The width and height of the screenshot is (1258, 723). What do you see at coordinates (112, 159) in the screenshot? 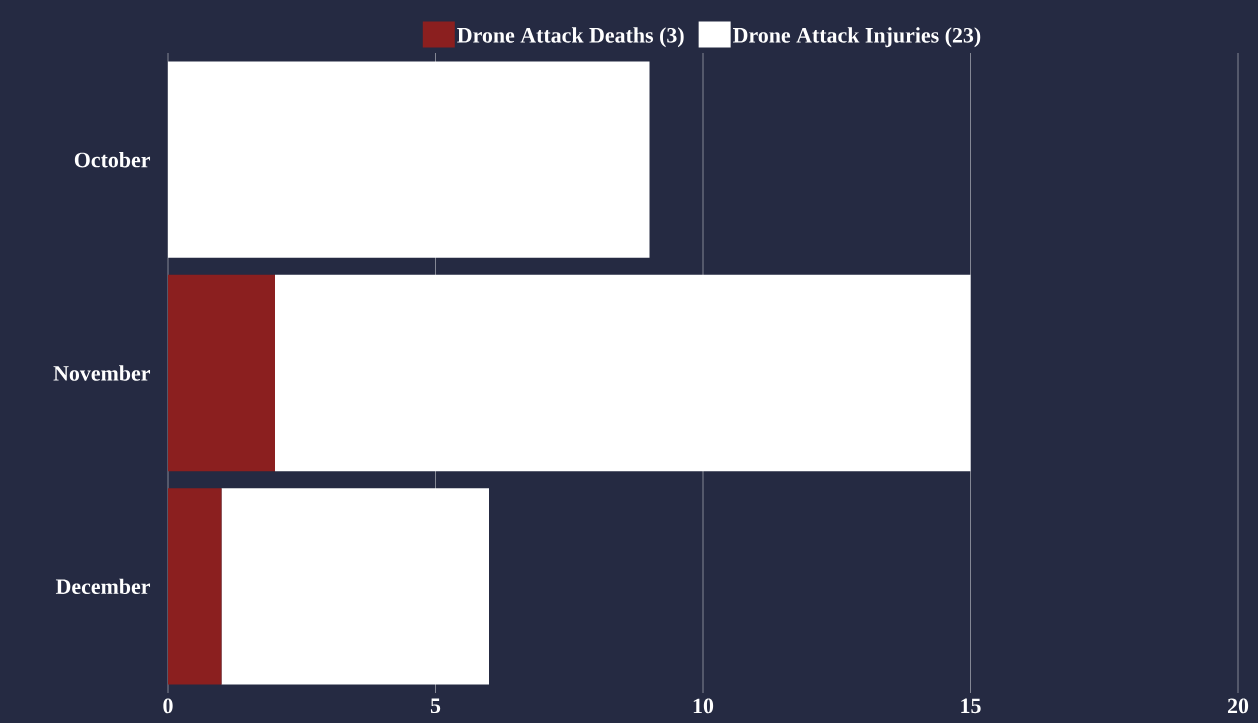
I see `y-tick-label: October` at bounding box center [112, 159].